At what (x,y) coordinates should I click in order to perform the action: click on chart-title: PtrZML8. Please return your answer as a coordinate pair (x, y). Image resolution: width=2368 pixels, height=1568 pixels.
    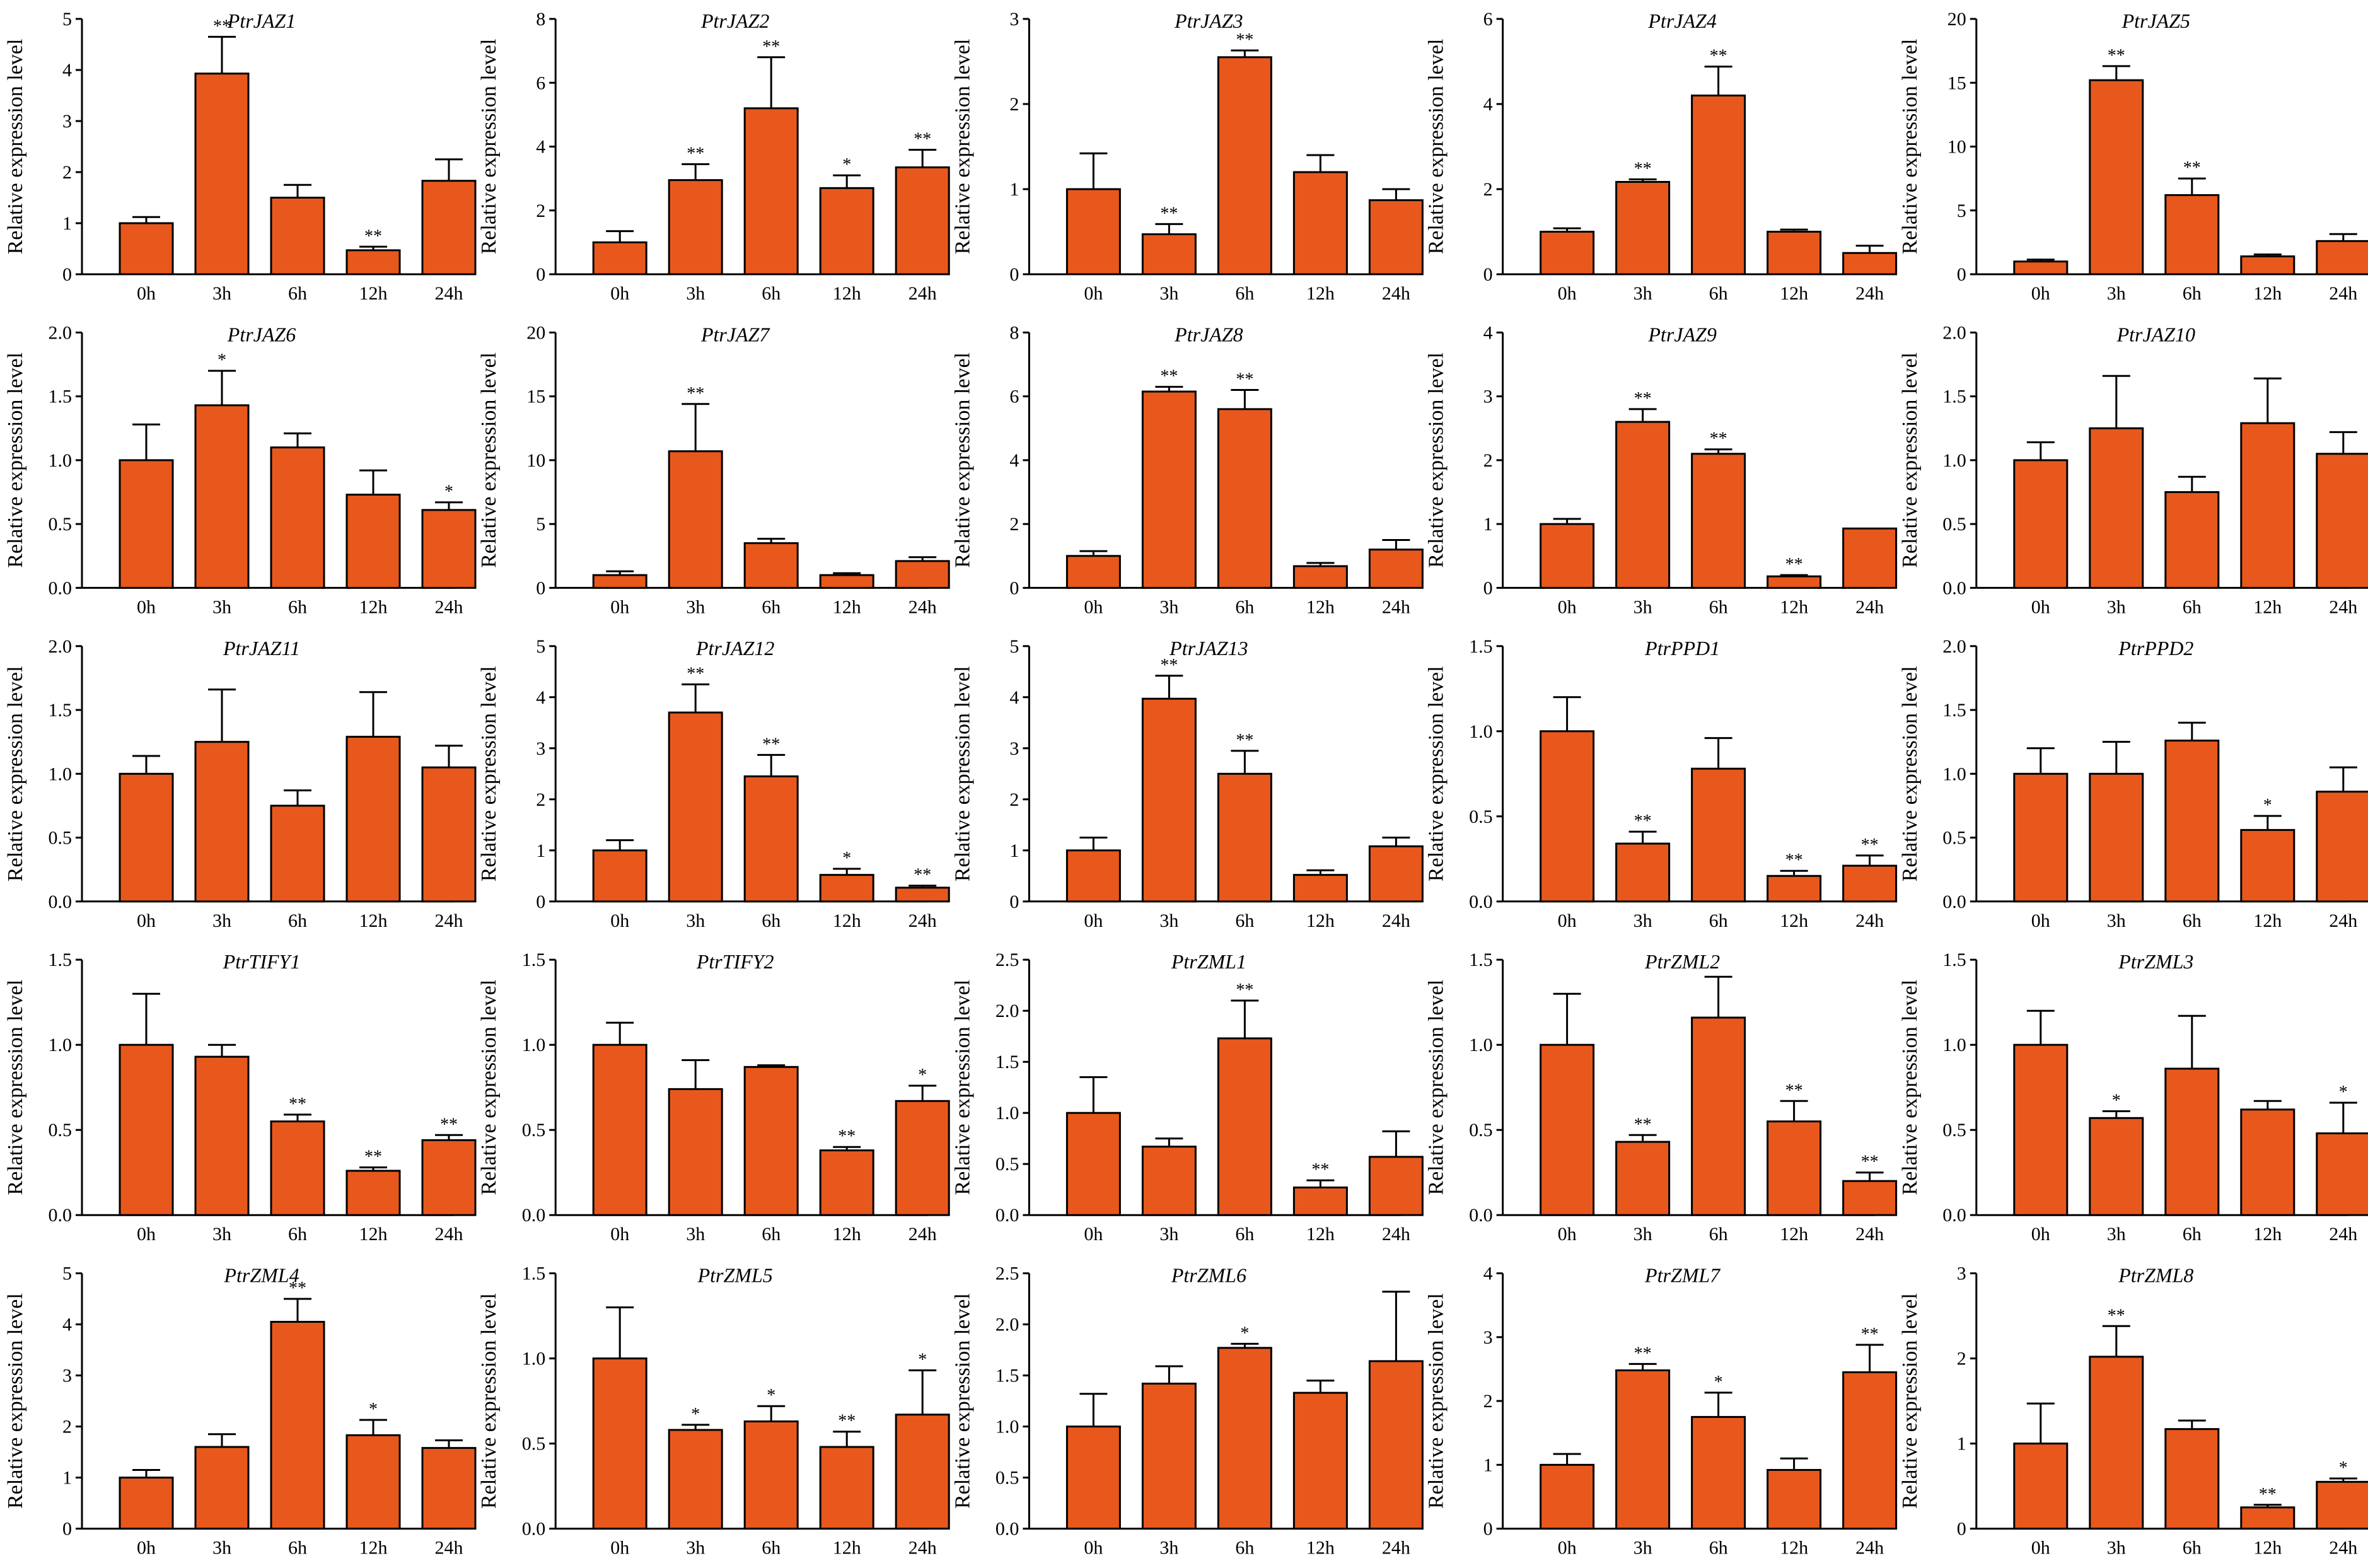
    Looking at the image, I should click on (2155, 1275).